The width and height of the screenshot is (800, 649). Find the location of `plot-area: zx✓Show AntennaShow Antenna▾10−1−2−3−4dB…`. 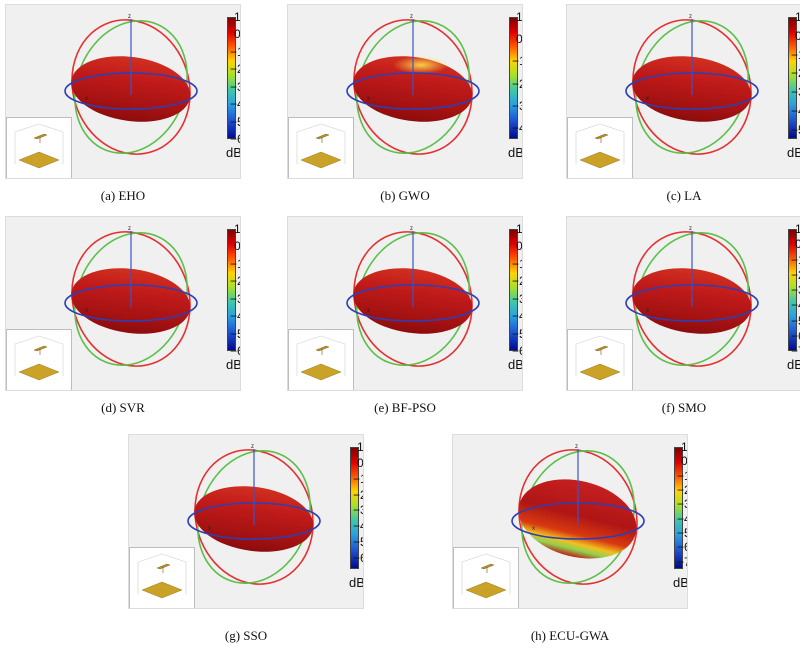

plot-area: zx✓Show AntennaShow Antenna▾10−1−2−3−4dB… is located at coordinates (405, 91).